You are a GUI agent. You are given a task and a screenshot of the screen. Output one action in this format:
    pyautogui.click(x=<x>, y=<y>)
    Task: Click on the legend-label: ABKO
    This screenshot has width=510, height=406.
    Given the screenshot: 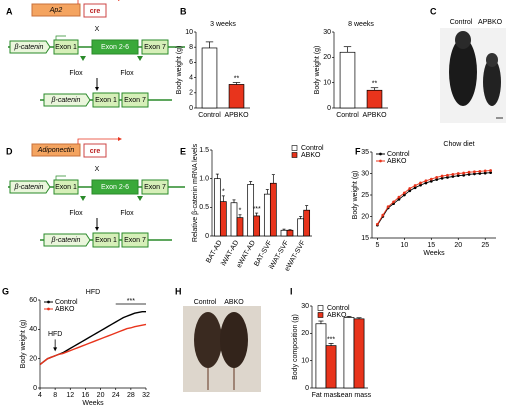 What is the action you would take?
    pyautogui.click(x=65, y=309)
    